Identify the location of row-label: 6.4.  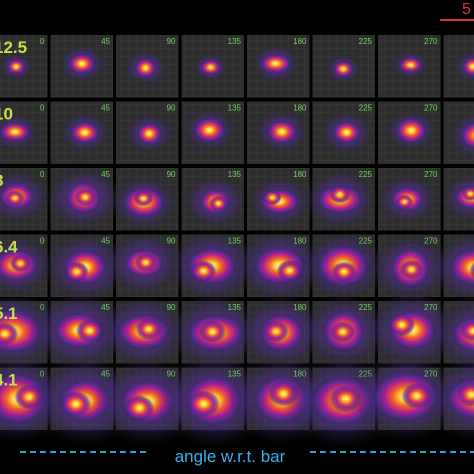
(9, 247).